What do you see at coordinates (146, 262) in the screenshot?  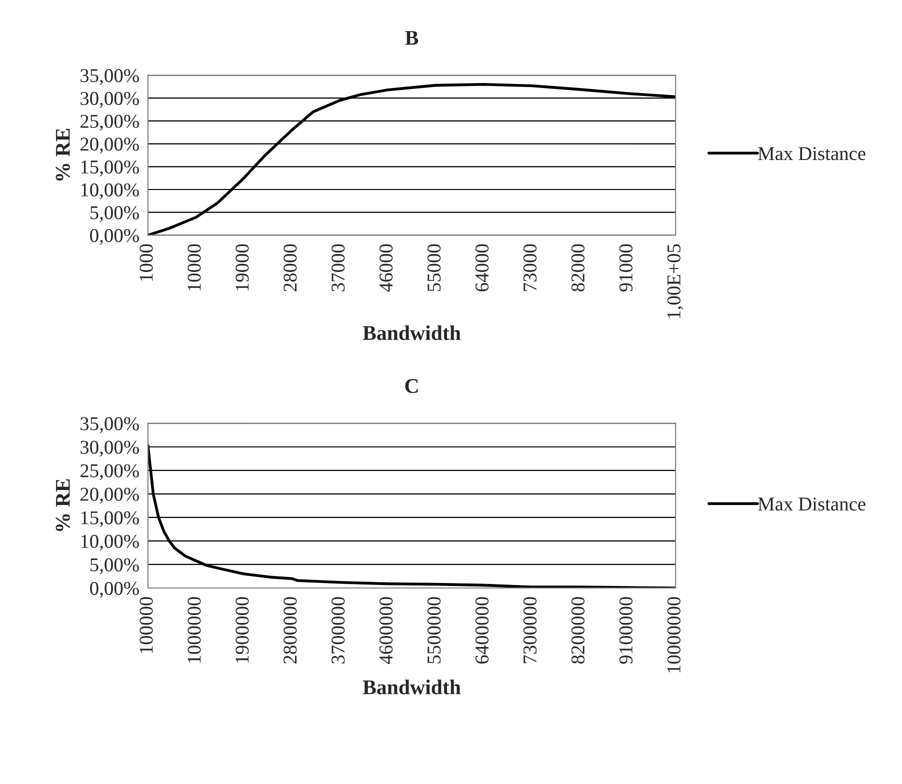 I see `x-tick-label: 1000` at bounding box center [146, 262].